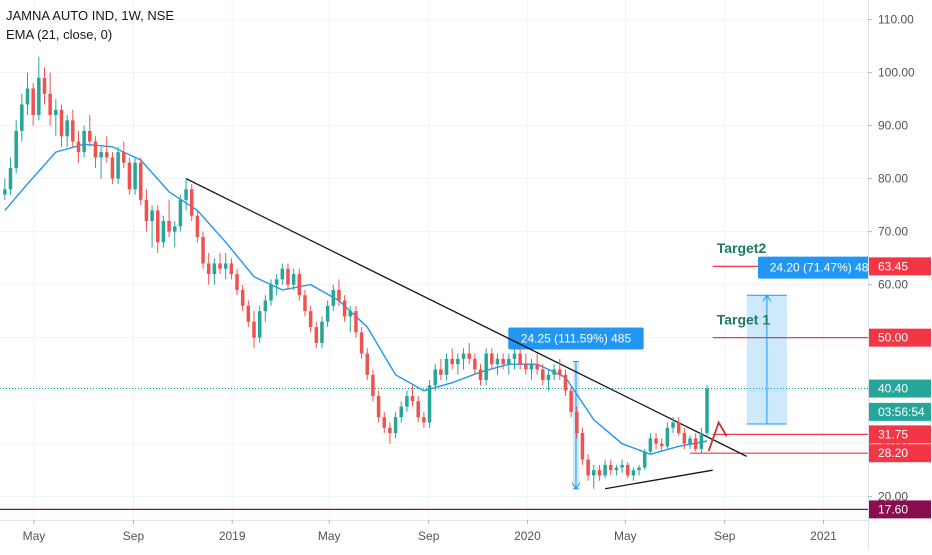 The image size is (932, 555). What do you see at coordinates (893, 434) in the screenshot?
I see `price-label-31-75: 31.75` at bounding box center [893, 434].